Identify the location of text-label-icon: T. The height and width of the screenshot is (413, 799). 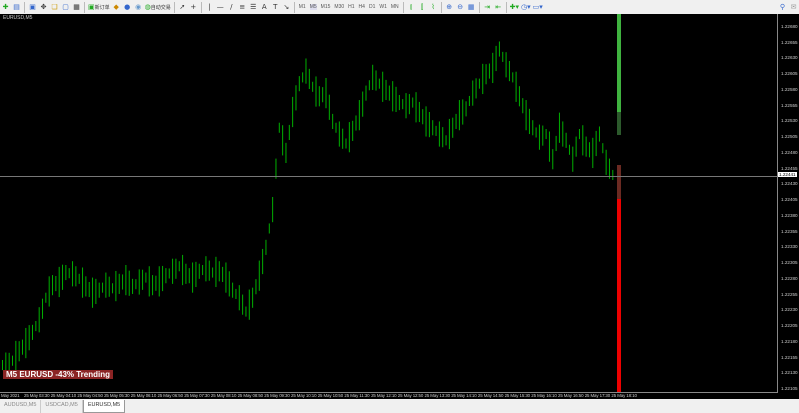
(275, 7).